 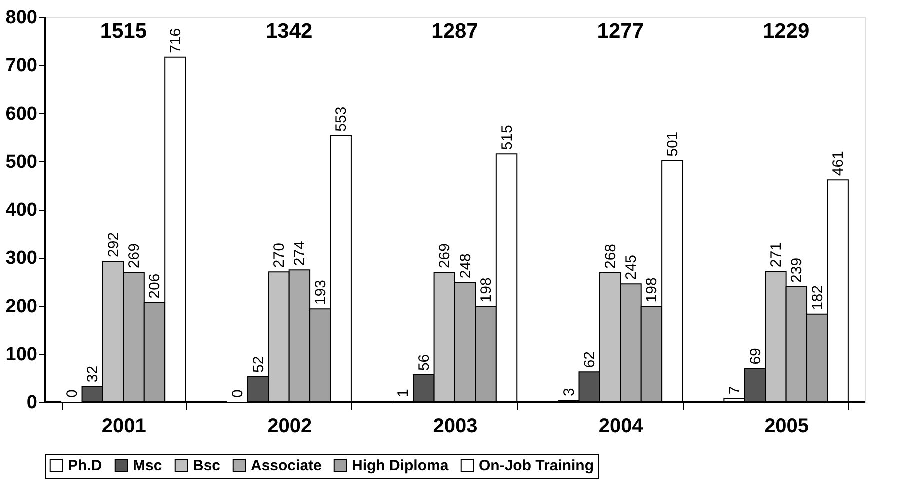 What do you see at coordinates (673, 144) in the screenshot?
I see `data-label: 501` at bounding box center [673, 144].